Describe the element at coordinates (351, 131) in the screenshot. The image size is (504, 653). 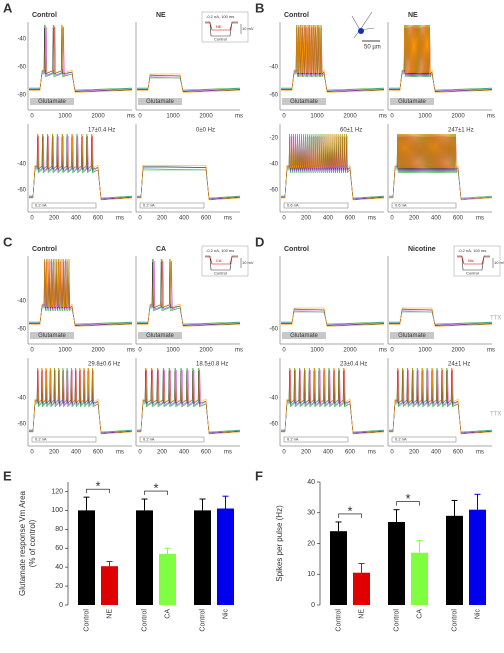
I see `rate-label: 60±1 Hz` at that location.